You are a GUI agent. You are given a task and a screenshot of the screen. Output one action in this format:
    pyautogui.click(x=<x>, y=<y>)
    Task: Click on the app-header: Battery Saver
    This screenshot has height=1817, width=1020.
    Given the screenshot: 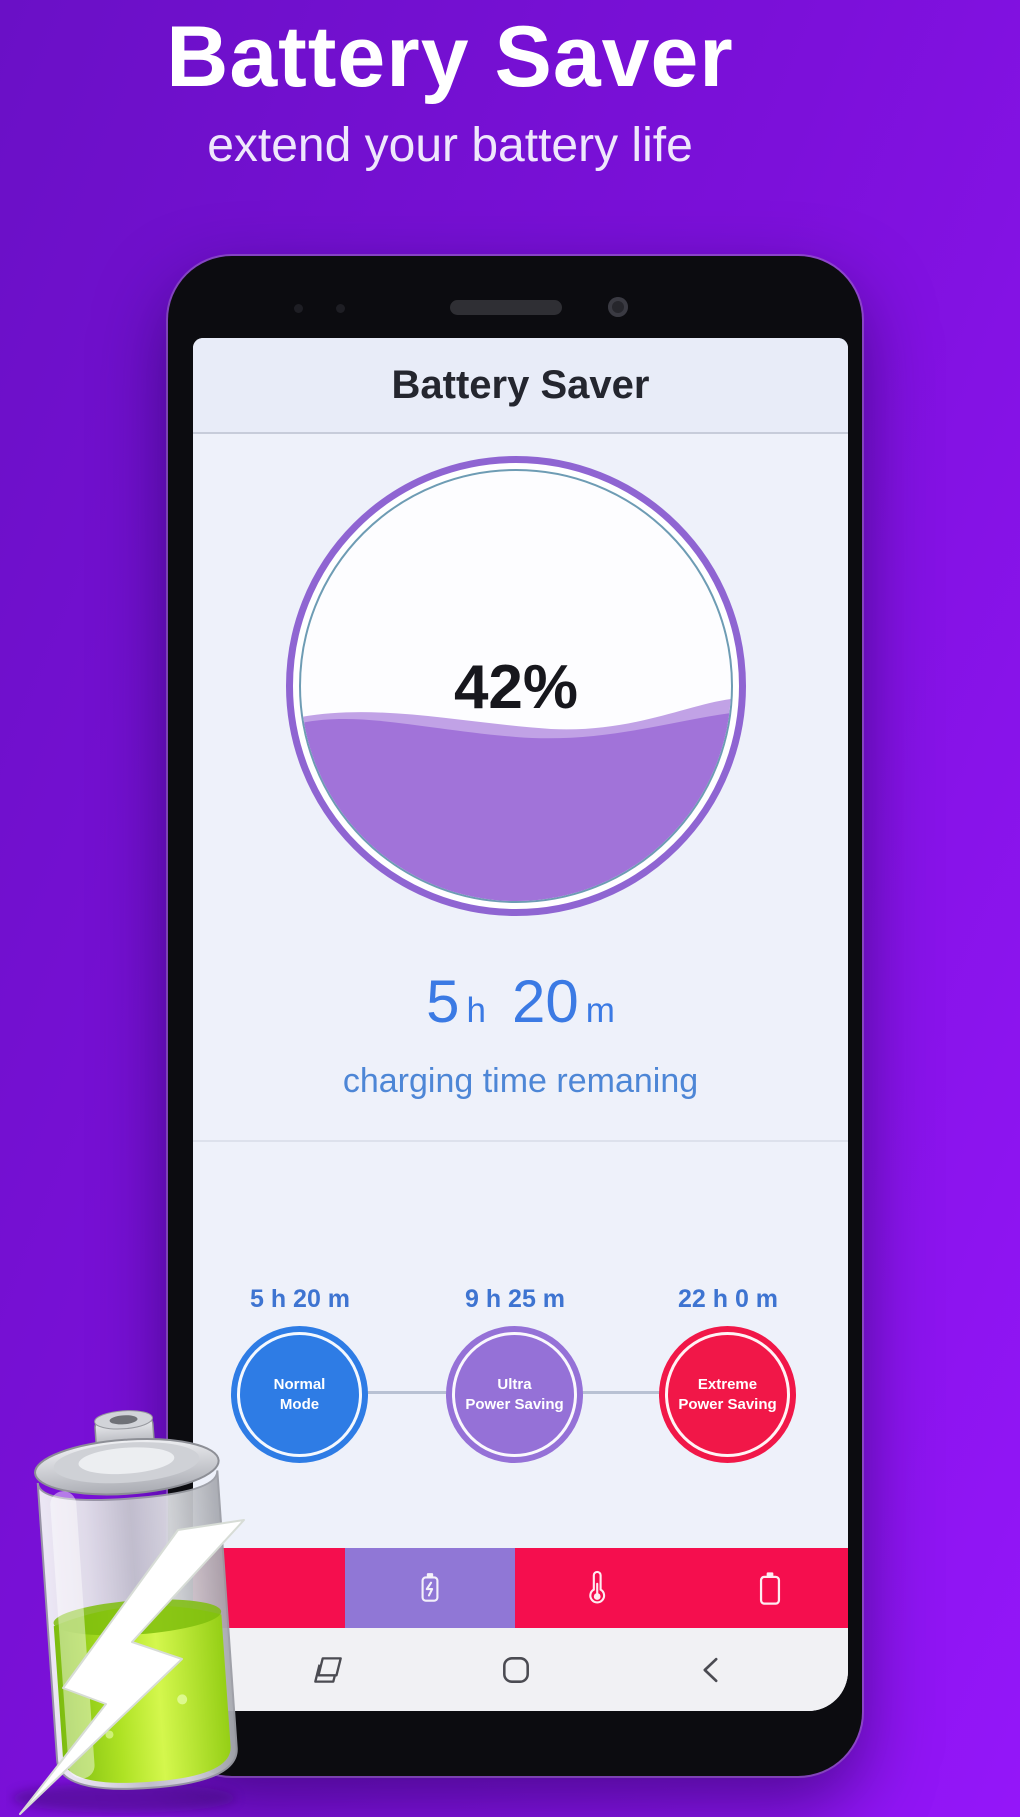 What is the action you would take?
    pyautogui.click(x=520, y=386)
    